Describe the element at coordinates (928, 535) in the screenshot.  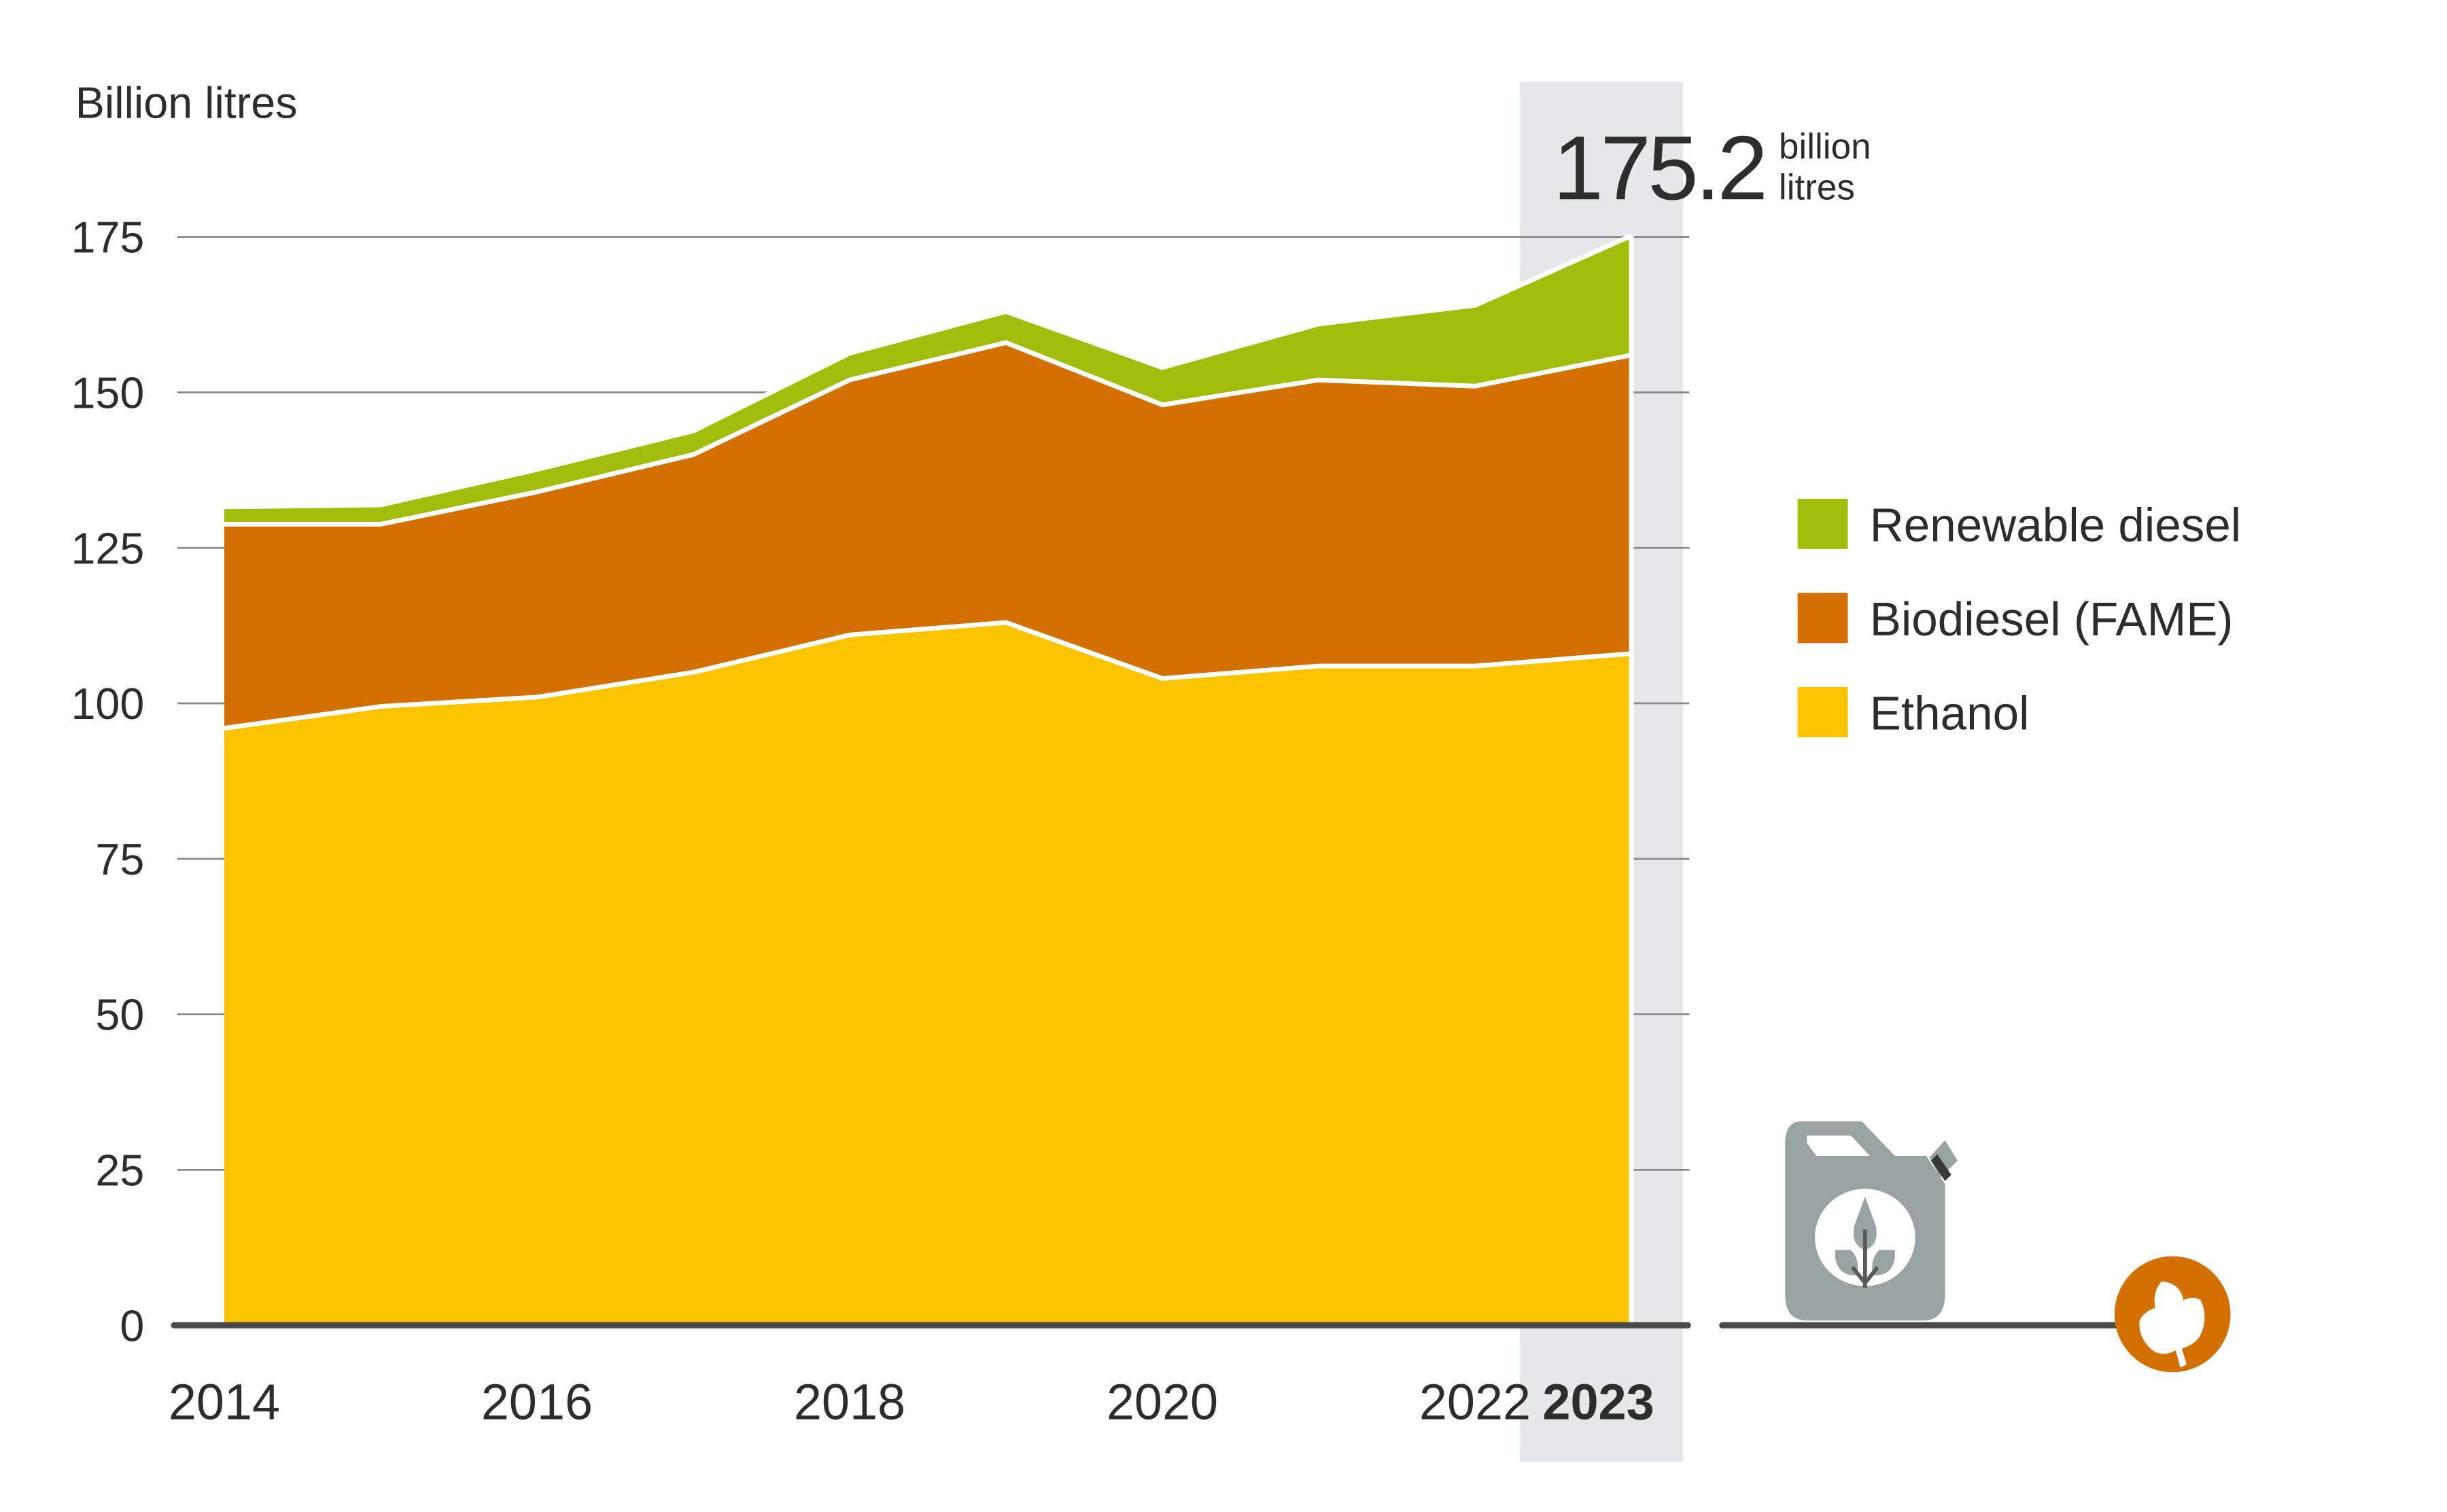
I see `area-biodiesel-fame` at that location.